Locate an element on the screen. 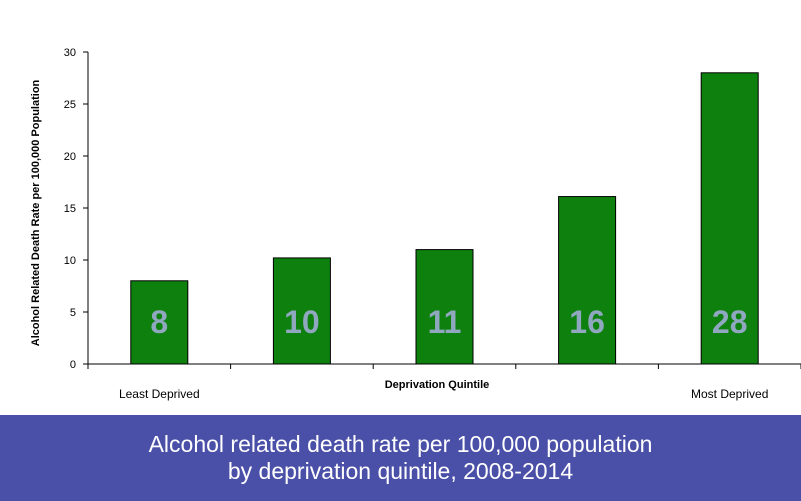  data-labels: 8 10 11 16 28 is located at coordinates (448, 322).